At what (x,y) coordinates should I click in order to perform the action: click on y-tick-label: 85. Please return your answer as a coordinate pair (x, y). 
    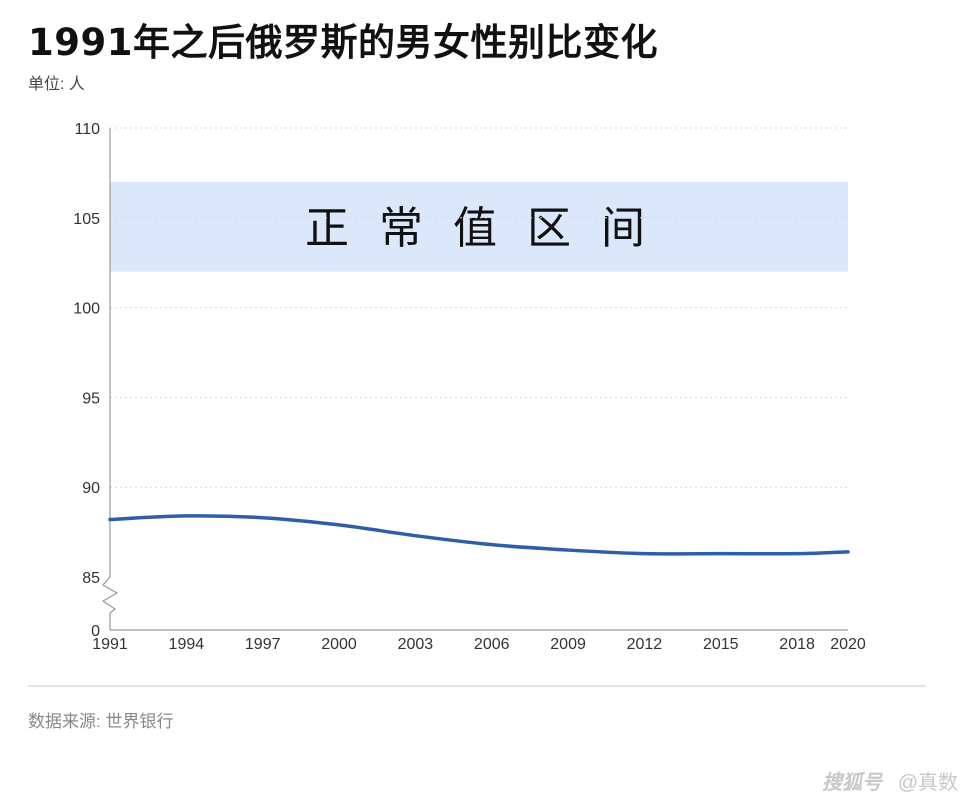
    Looking at the image, I should click on (91, 578).